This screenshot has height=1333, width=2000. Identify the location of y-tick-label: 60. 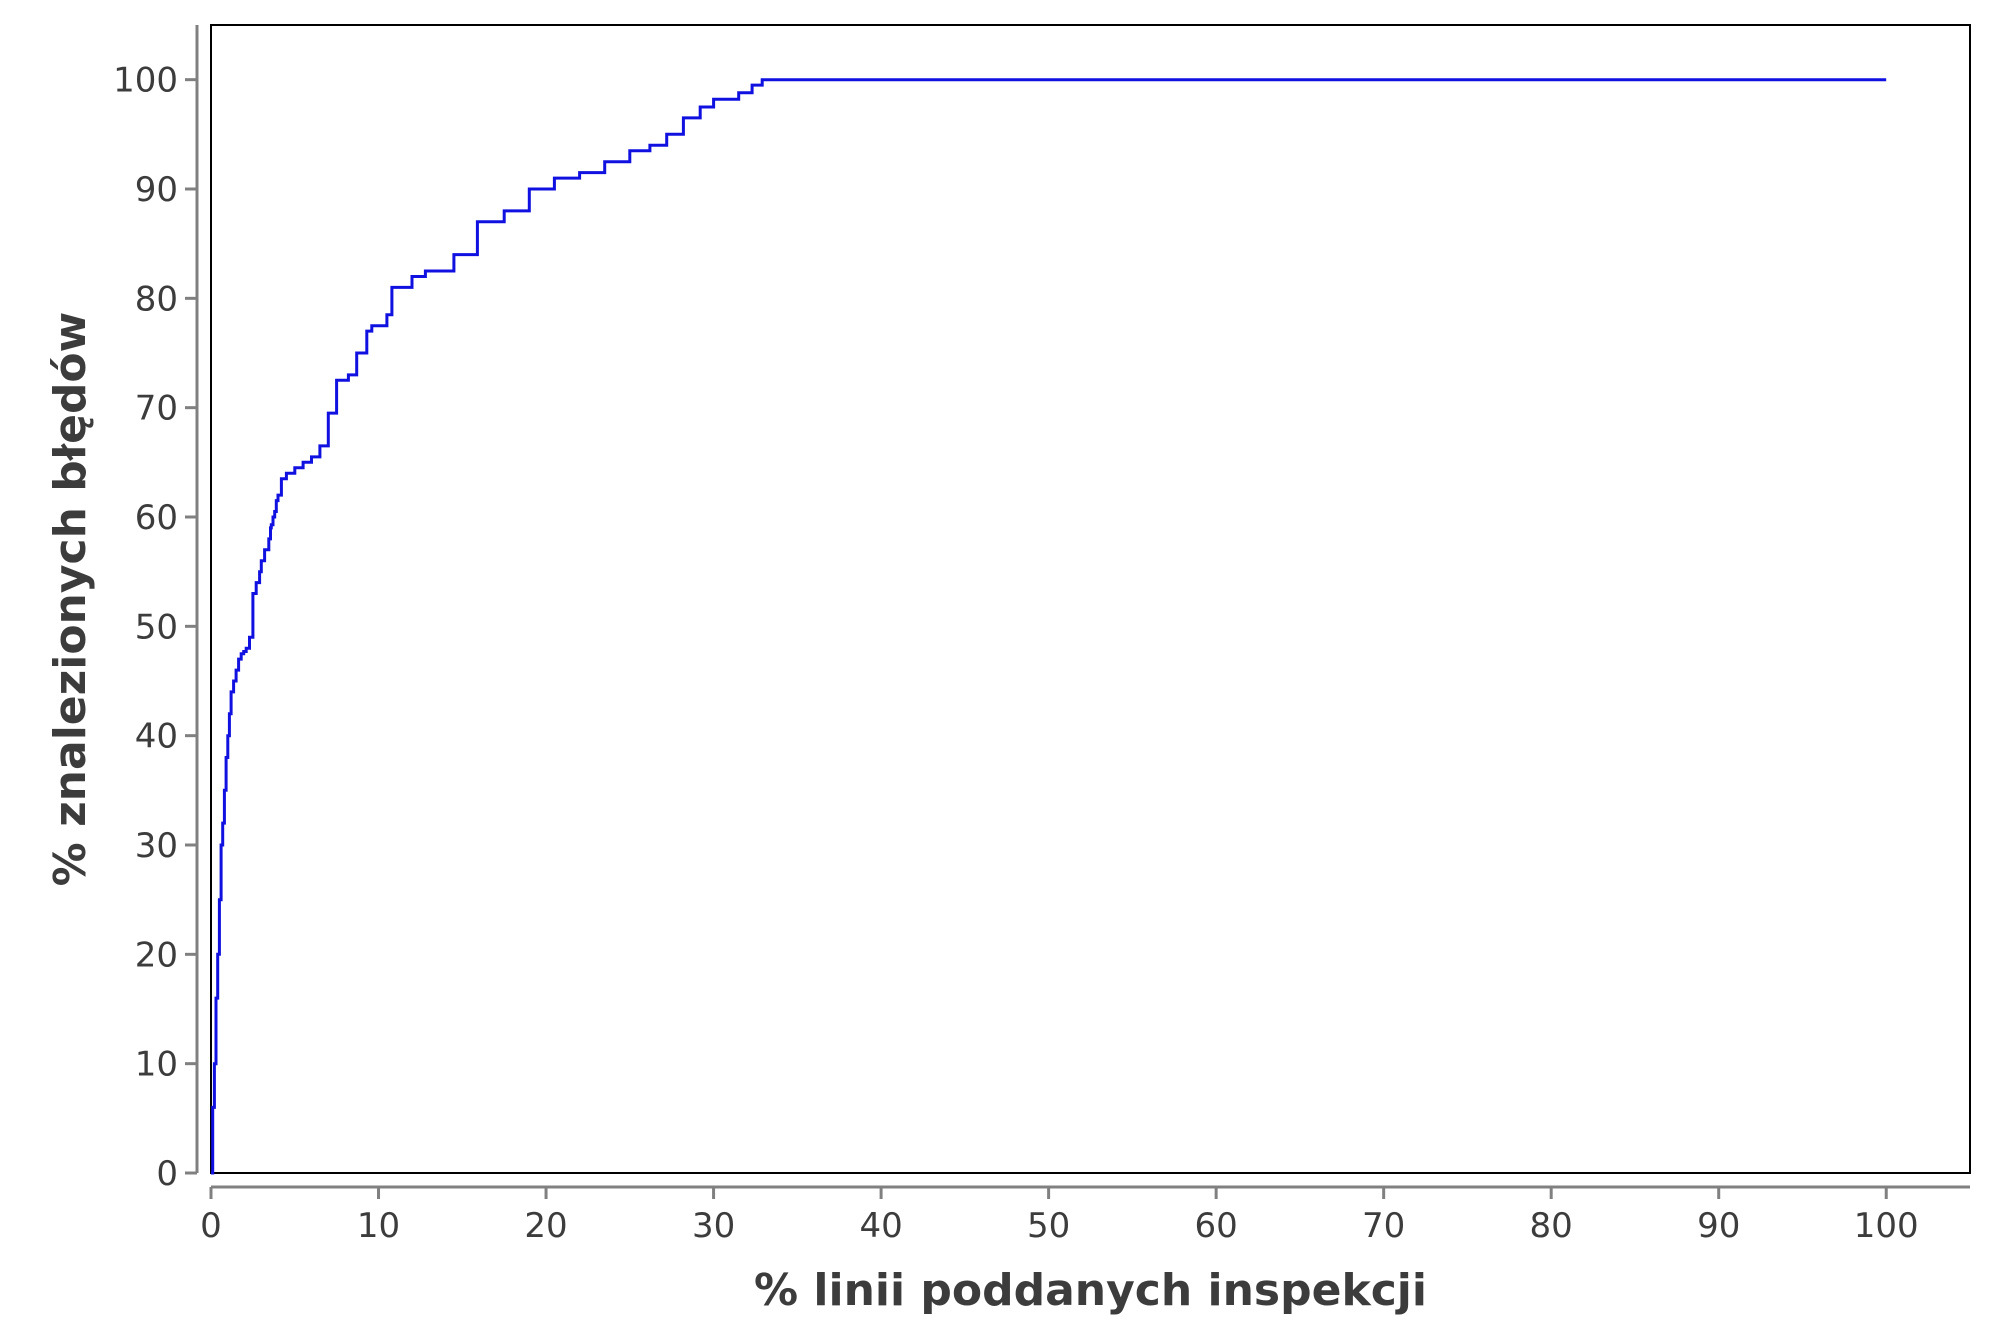
(156, 518).